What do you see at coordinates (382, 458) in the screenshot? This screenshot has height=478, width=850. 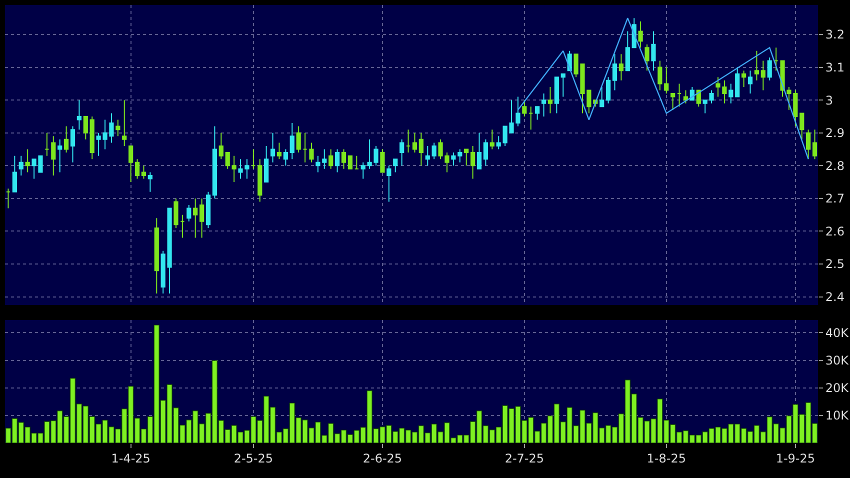 I see `x-tick-label: 2-6-25` at bounding box center [382, 458].